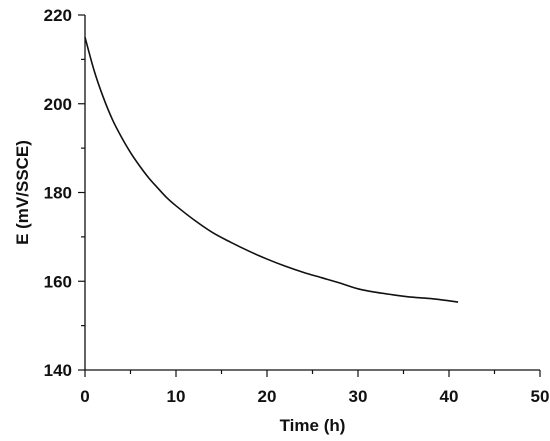  Describe the element at coordinates (58, 281) in the screenshot. I see `y-tick-label: 160` at that location.